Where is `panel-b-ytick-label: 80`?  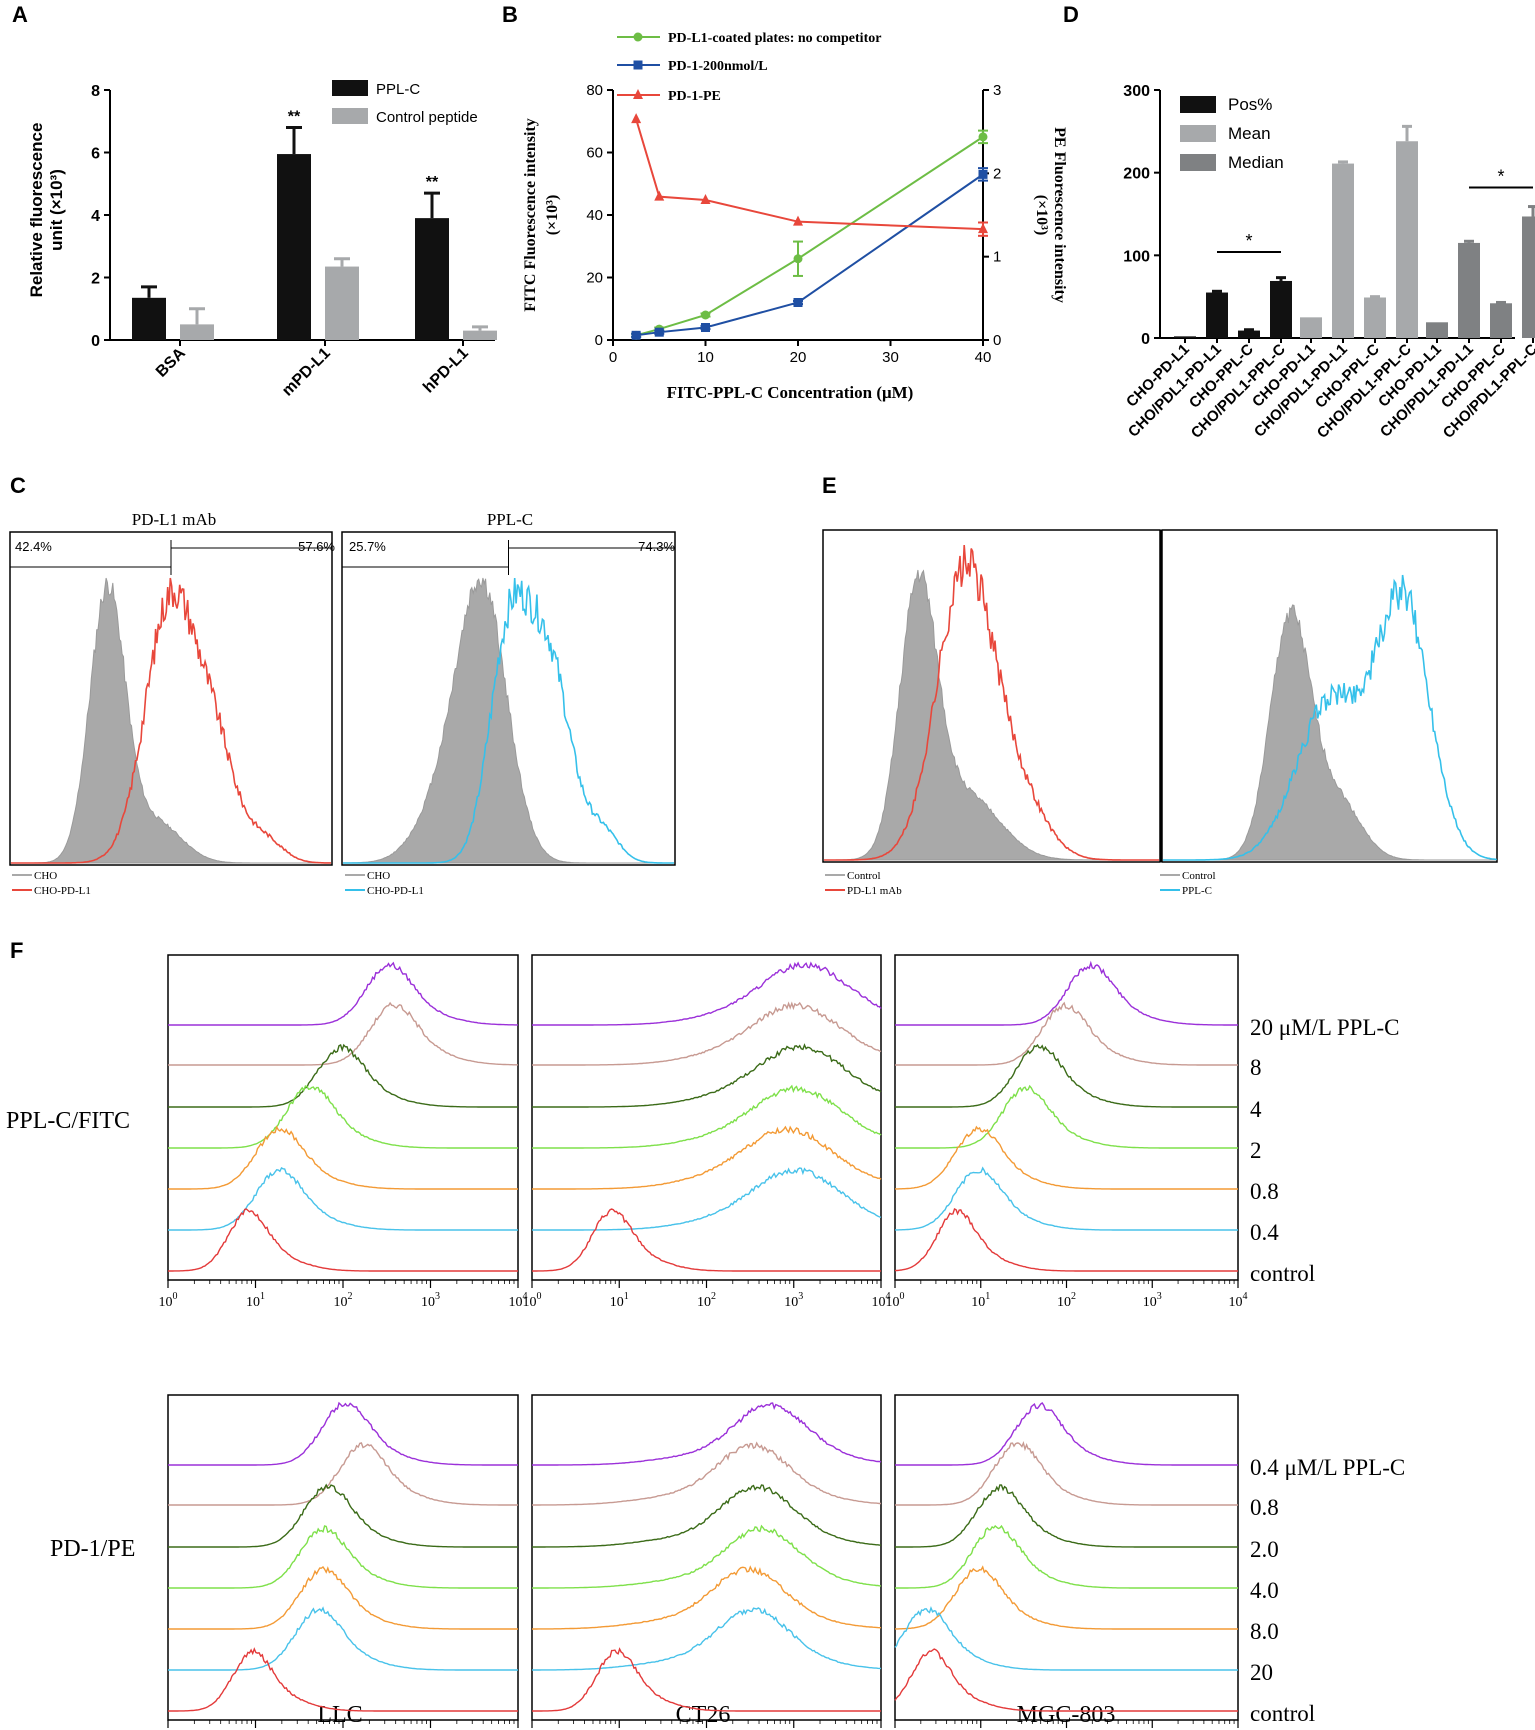 panel-b-ytick-label: 80 is located at coordinates (594, 90).